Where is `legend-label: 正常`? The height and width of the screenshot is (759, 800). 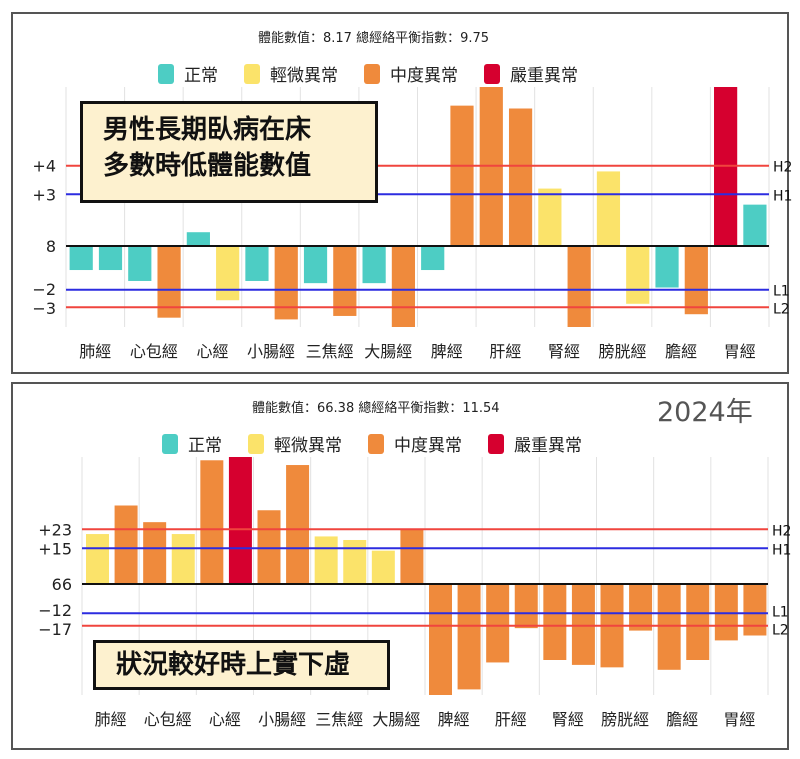 legend-label: 正常 is located at coordinates (201, 76).